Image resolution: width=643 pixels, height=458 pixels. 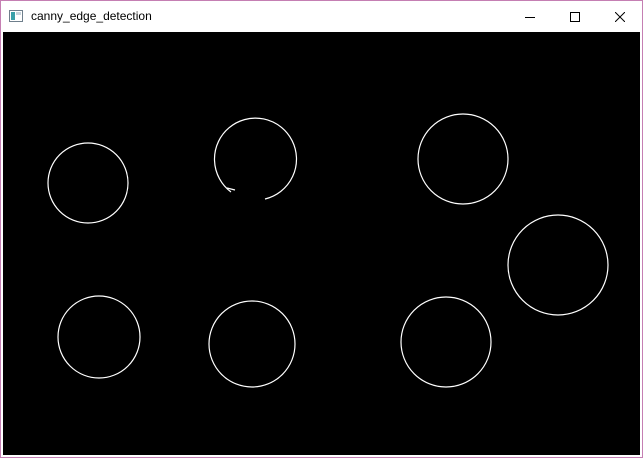 I want to click on close-button, so click(x=619, y=16).